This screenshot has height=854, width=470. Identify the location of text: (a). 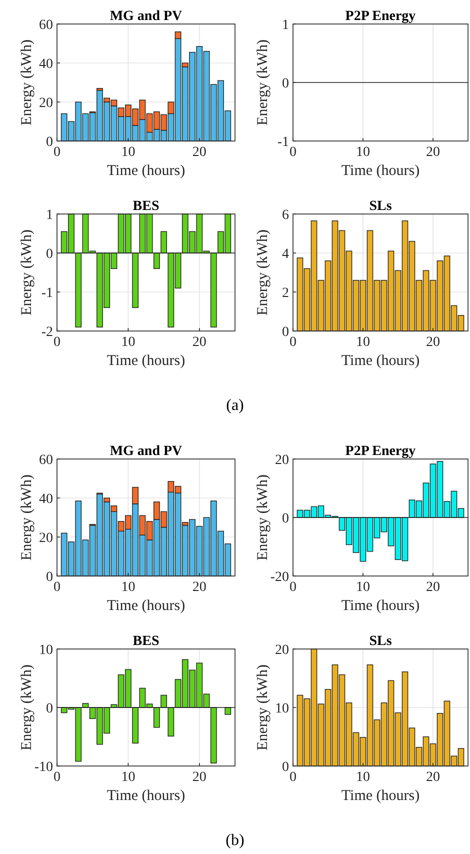
(235, 405).